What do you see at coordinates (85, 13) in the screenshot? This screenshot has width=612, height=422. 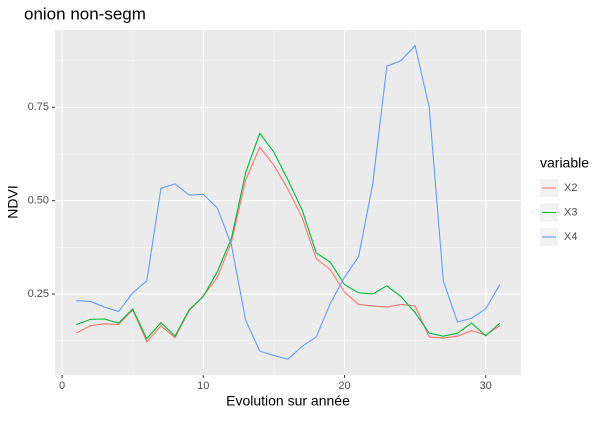 I see `chart-title: onion non-segm` at bounding box center [85, 13].